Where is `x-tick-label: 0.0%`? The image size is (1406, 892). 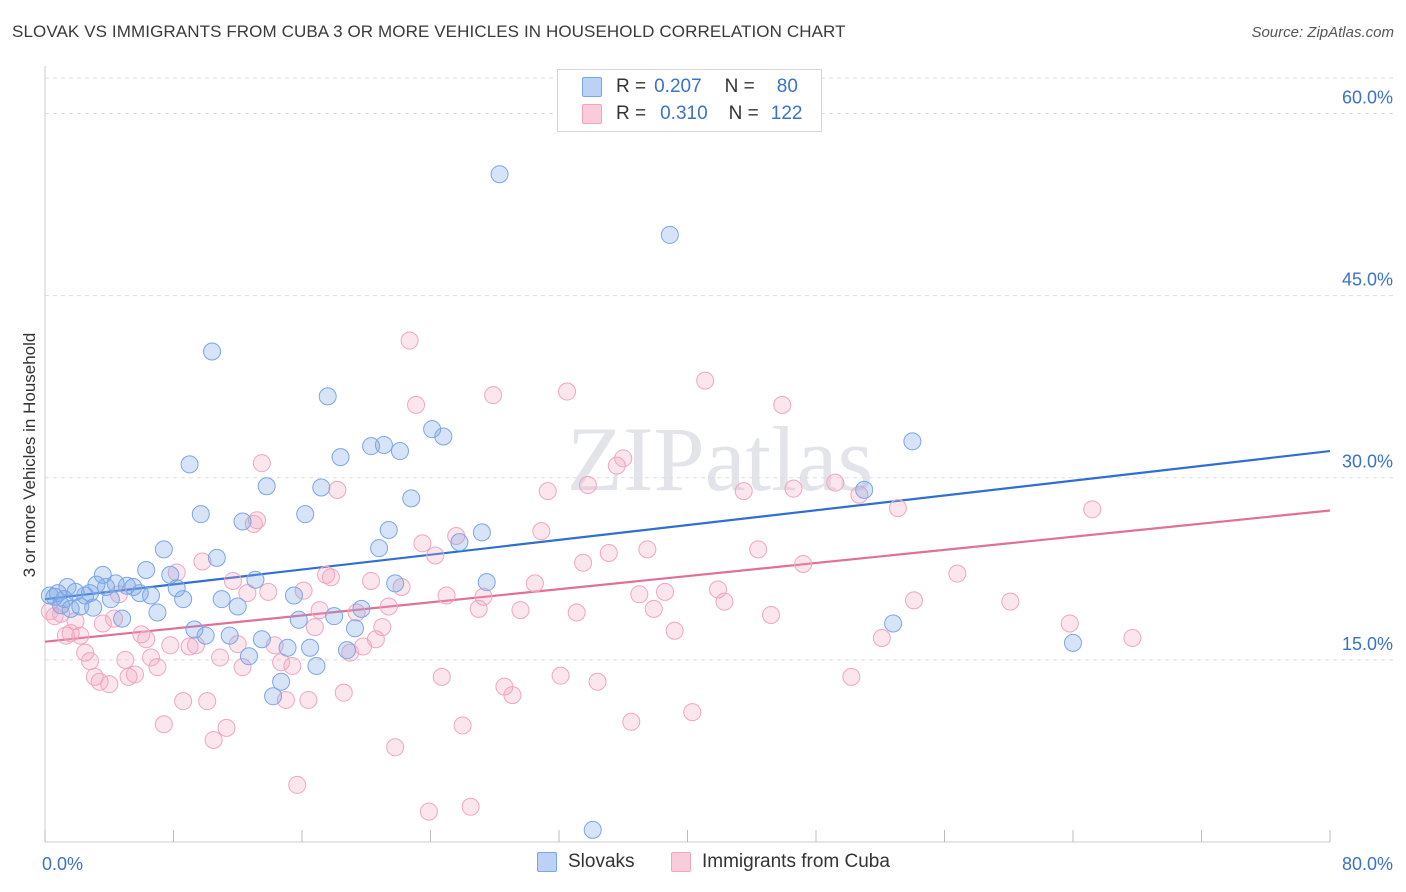
x-tick-label: 0.0% is located at coordinates (62, 864).